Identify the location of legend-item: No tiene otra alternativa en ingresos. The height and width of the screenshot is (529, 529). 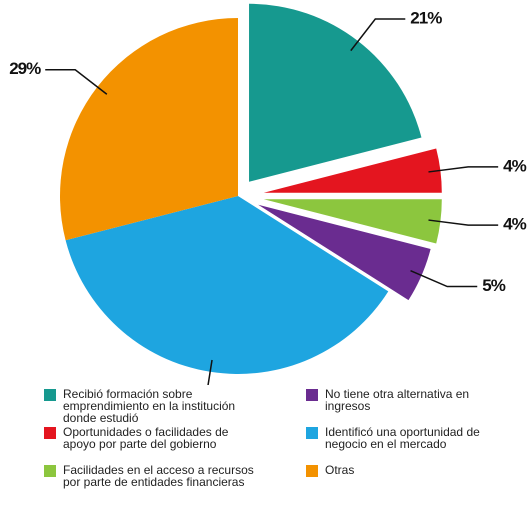
(411, 407).